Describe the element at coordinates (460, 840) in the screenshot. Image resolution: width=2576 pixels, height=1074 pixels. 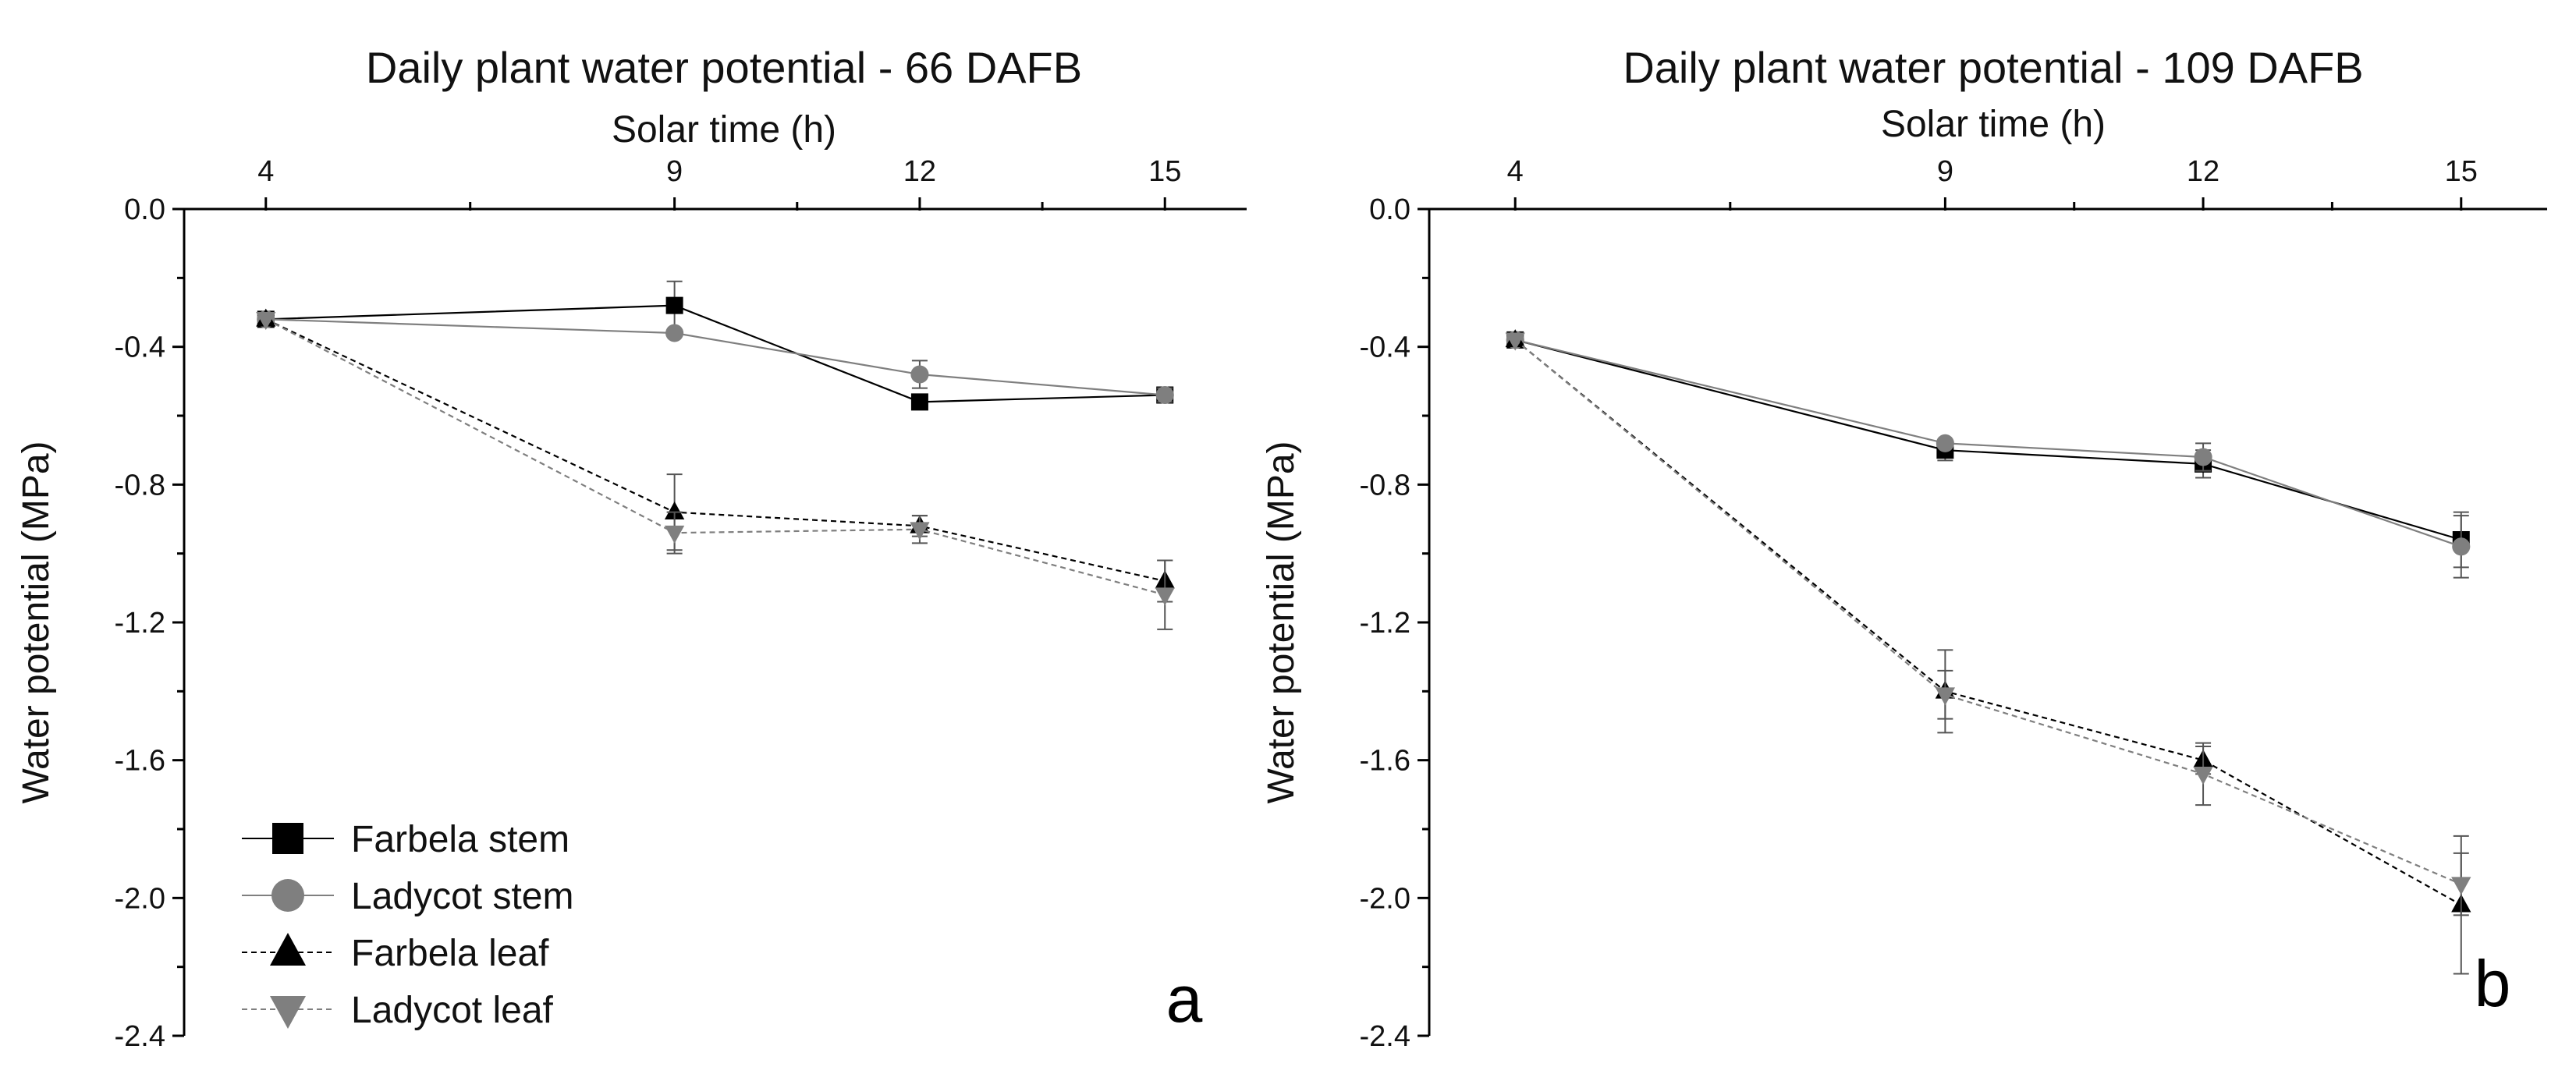
I see `legend-label: Farbela stem` at that location.